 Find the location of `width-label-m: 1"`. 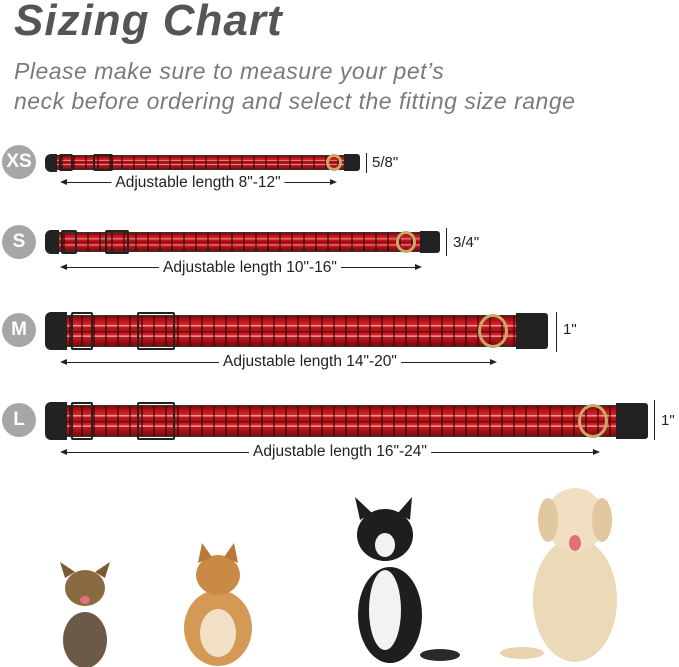

width-label-m: 1" is located at coordinates (570, 329).